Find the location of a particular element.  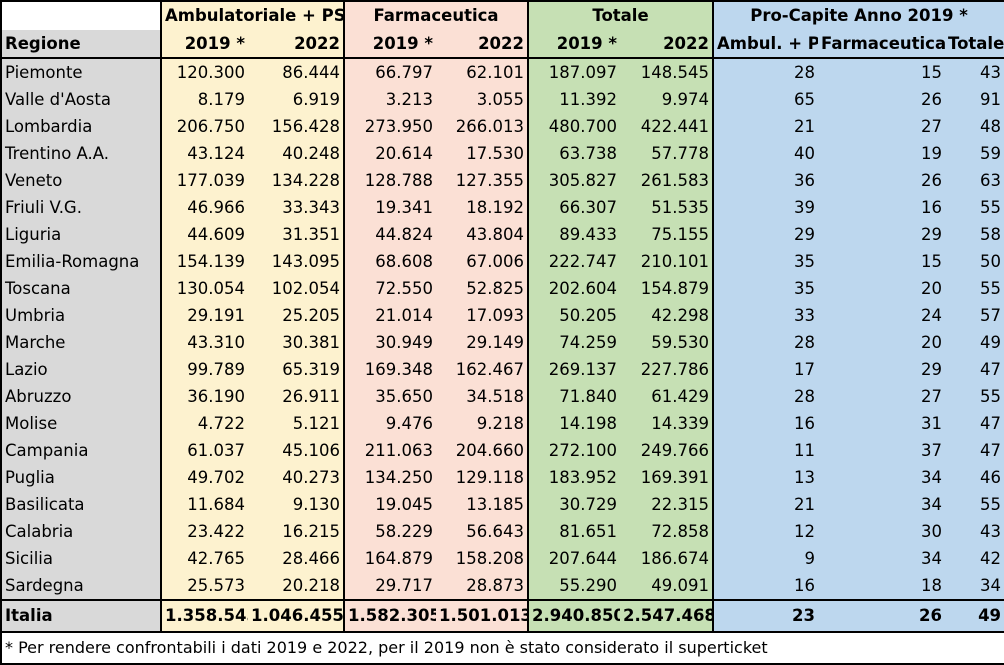

cell-region: Basilicata is located at coordinates (80, 504).